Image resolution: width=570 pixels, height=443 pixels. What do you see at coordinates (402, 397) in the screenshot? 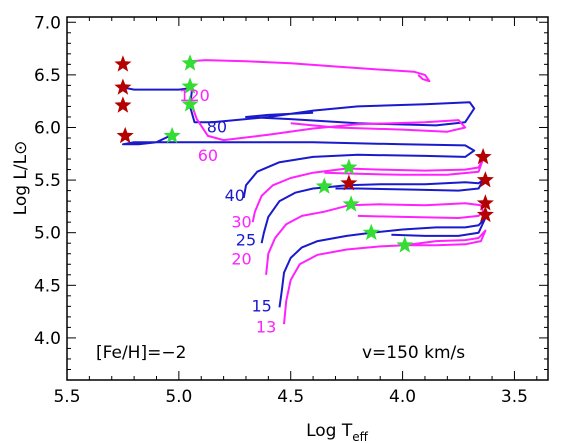
I see `x-tick-label: 4.0` at bounding box center [402, 397].